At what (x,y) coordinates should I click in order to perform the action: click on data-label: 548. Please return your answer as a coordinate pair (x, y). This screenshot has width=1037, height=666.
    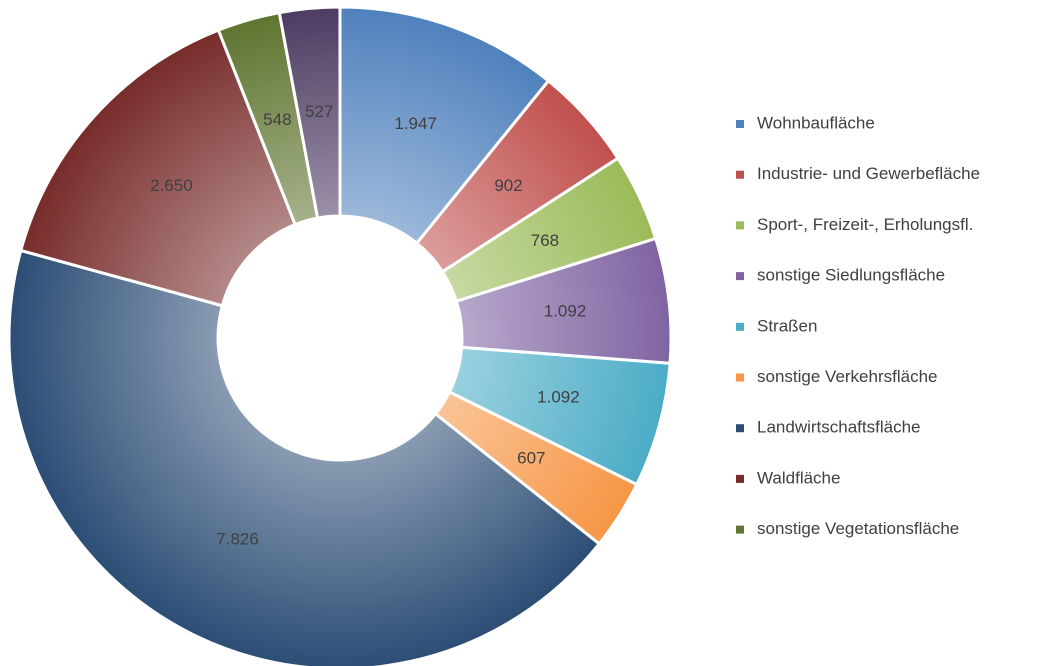
    Looking at the image, I should click on (277, 119).